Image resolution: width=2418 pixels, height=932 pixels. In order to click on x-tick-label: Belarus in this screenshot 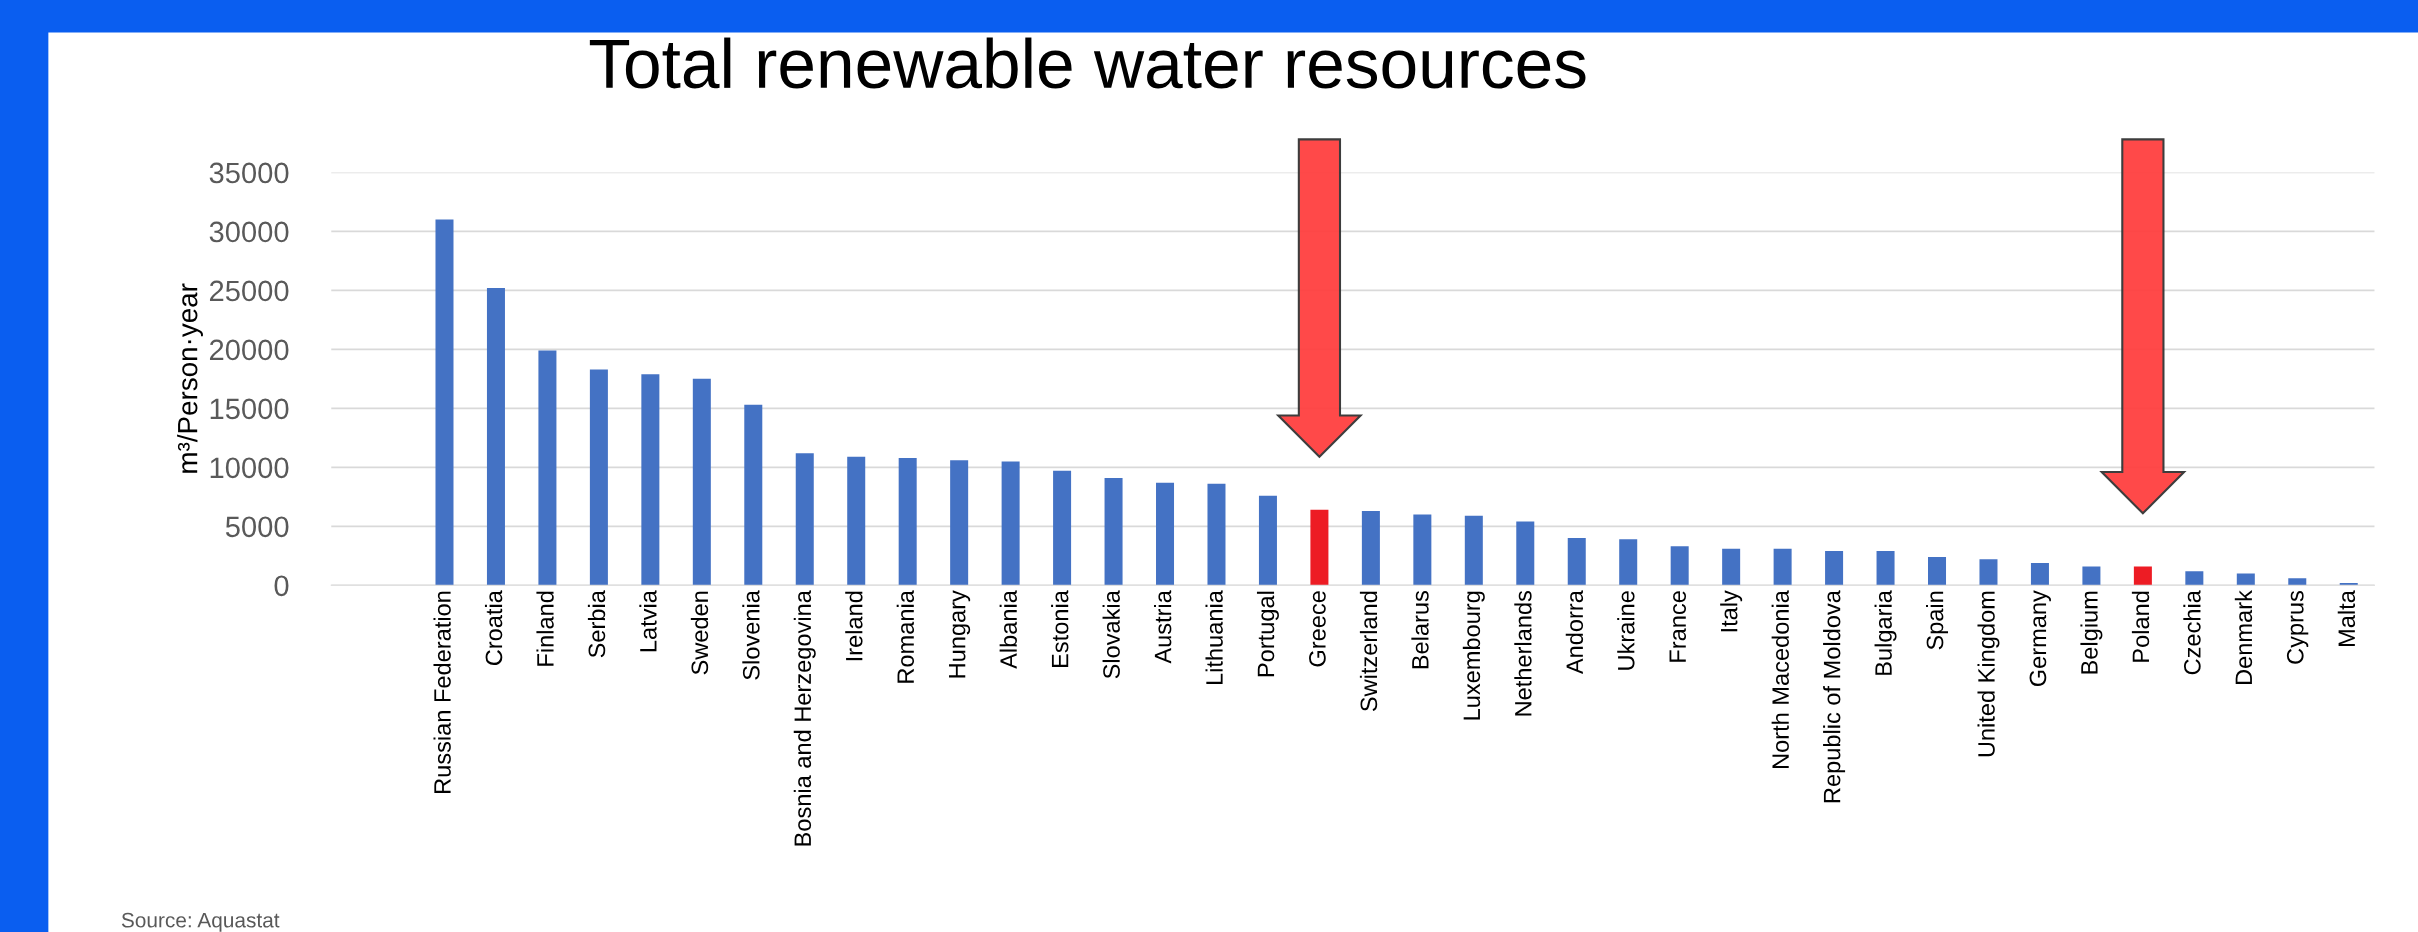, I will do `click(1420, 630)`.